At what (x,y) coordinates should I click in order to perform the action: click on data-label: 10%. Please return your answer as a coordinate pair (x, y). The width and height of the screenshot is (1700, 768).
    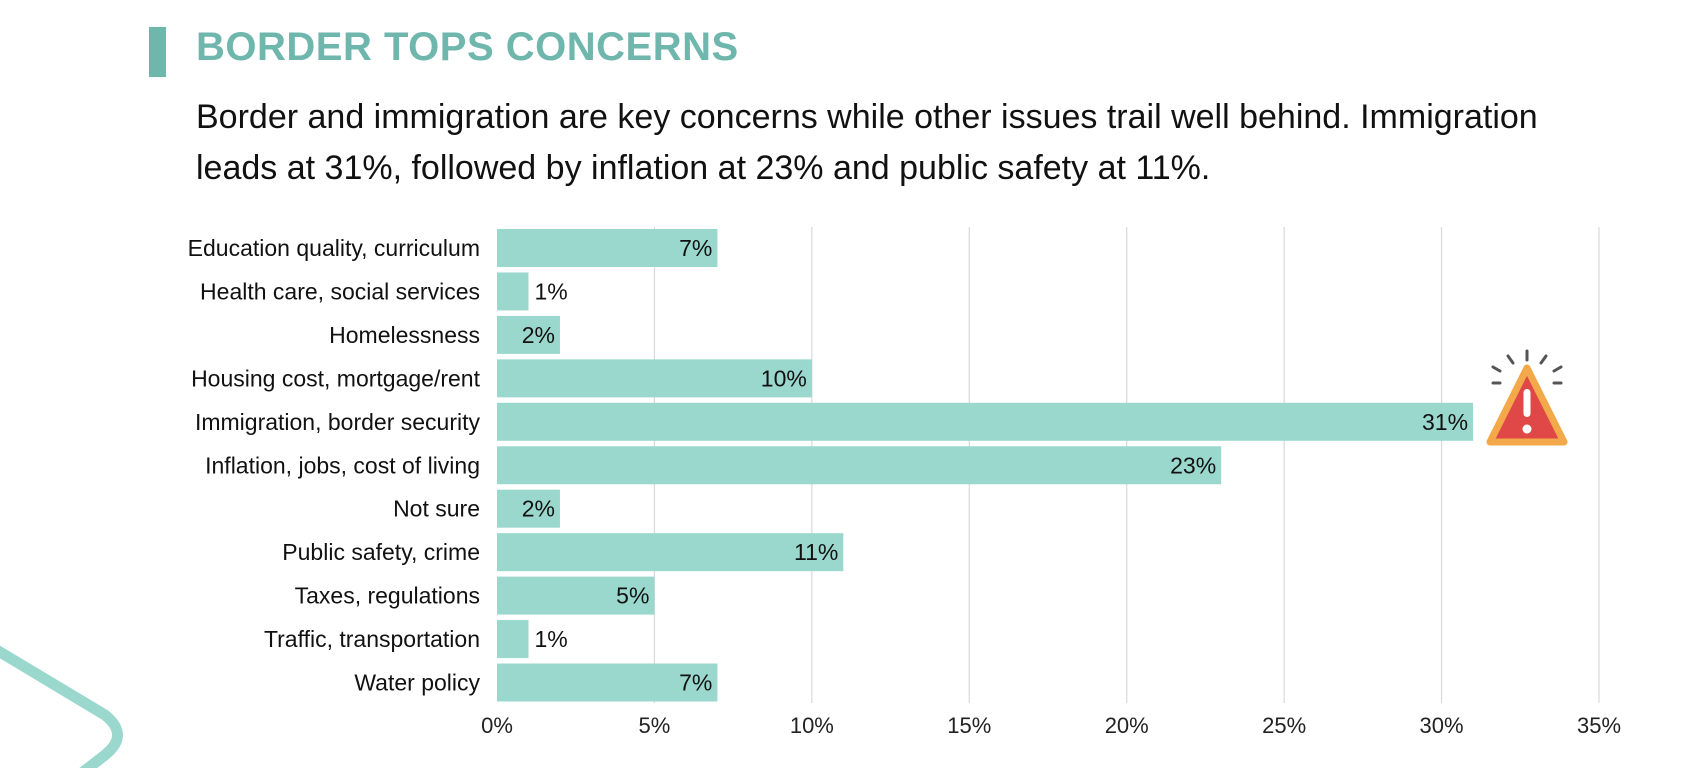
    Looking at the image, I should click on (784, 378).